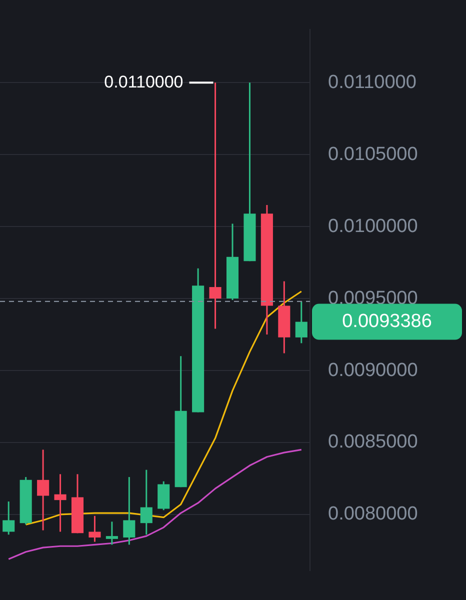 This screenshot has height=600, width=466. I want to click on y-tick-label: 0.0095000, so click(373, 298).